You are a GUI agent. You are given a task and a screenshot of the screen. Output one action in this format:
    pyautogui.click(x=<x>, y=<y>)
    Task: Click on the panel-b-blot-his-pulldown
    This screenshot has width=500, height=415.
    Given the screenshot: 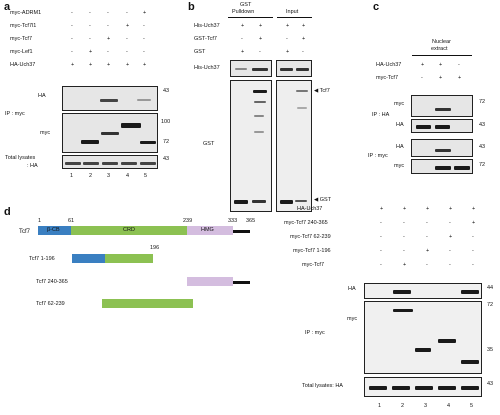 What is the action you would take?
    pyautogui.click(x=251, y=68)
    